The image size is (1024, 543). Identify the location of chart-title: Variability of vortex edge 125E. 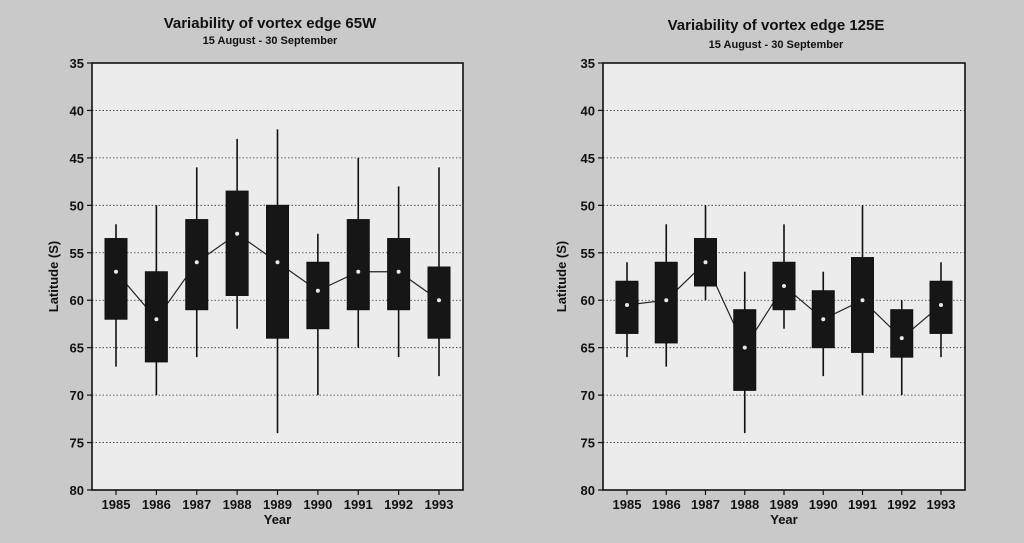
(776, 25).